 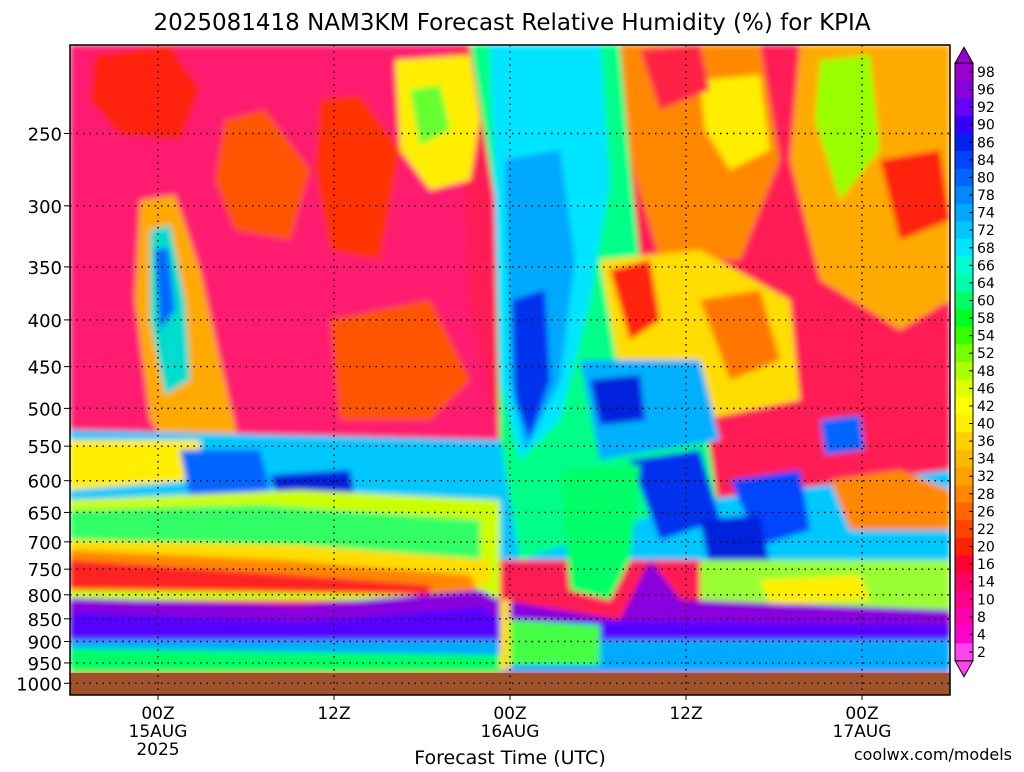 What do you see at coordinates (531, 365) in the screenshot?
I see `field-moist-column-core` at bounding box center [531, 365].